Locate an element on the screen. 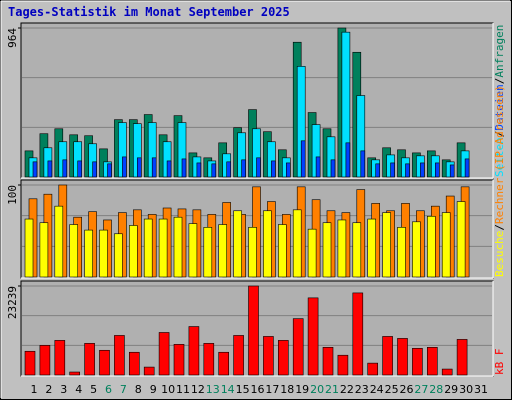 The image size is (512, 400). x-tick-label: 9 is located at coordinates (153, 389).